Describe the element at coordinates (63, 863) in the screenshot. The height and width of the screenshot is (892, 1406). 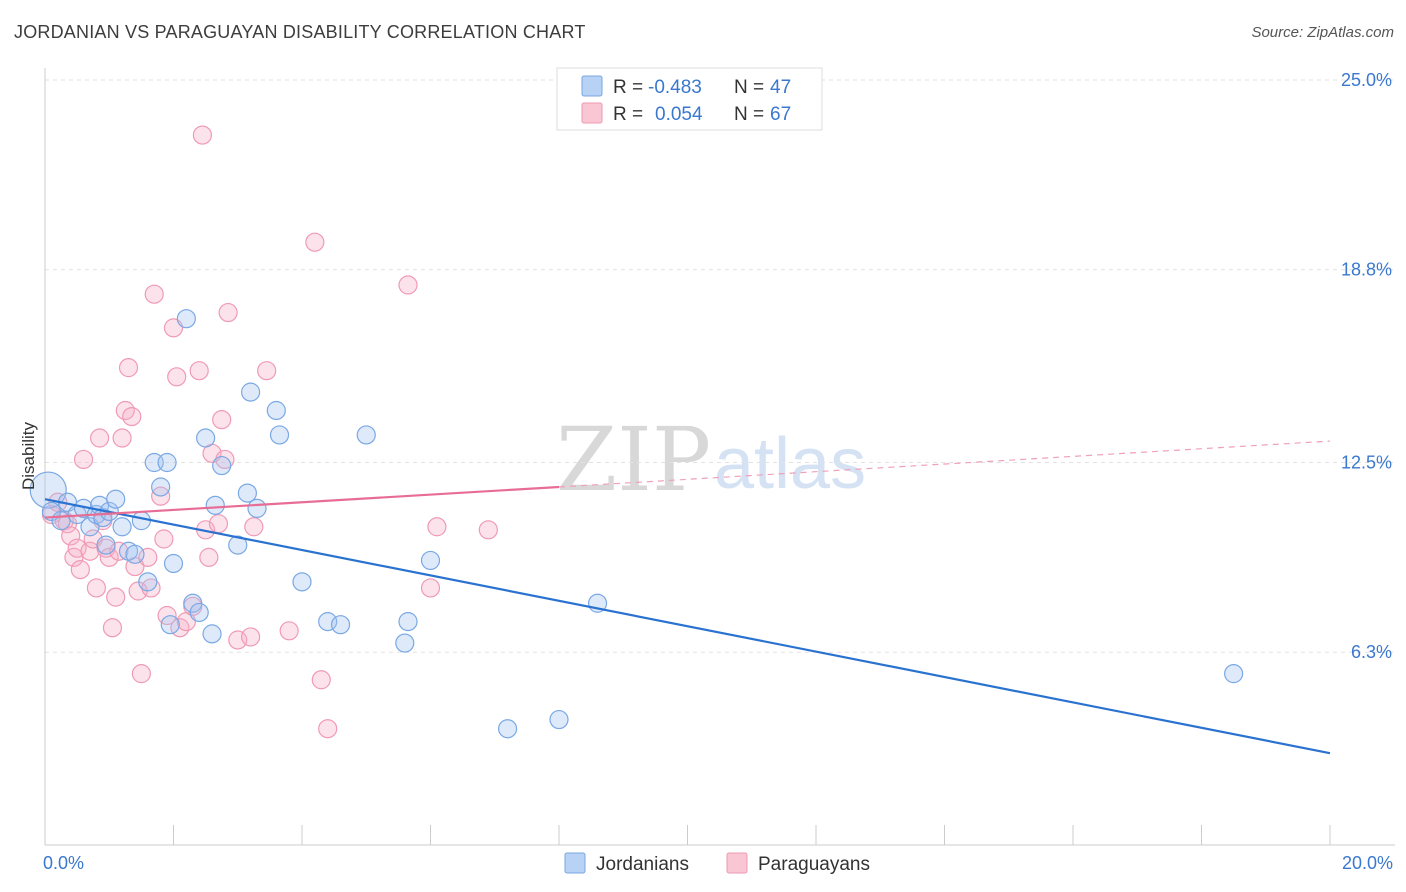
I see `x-tick-label-0: 0.0%` at that location.